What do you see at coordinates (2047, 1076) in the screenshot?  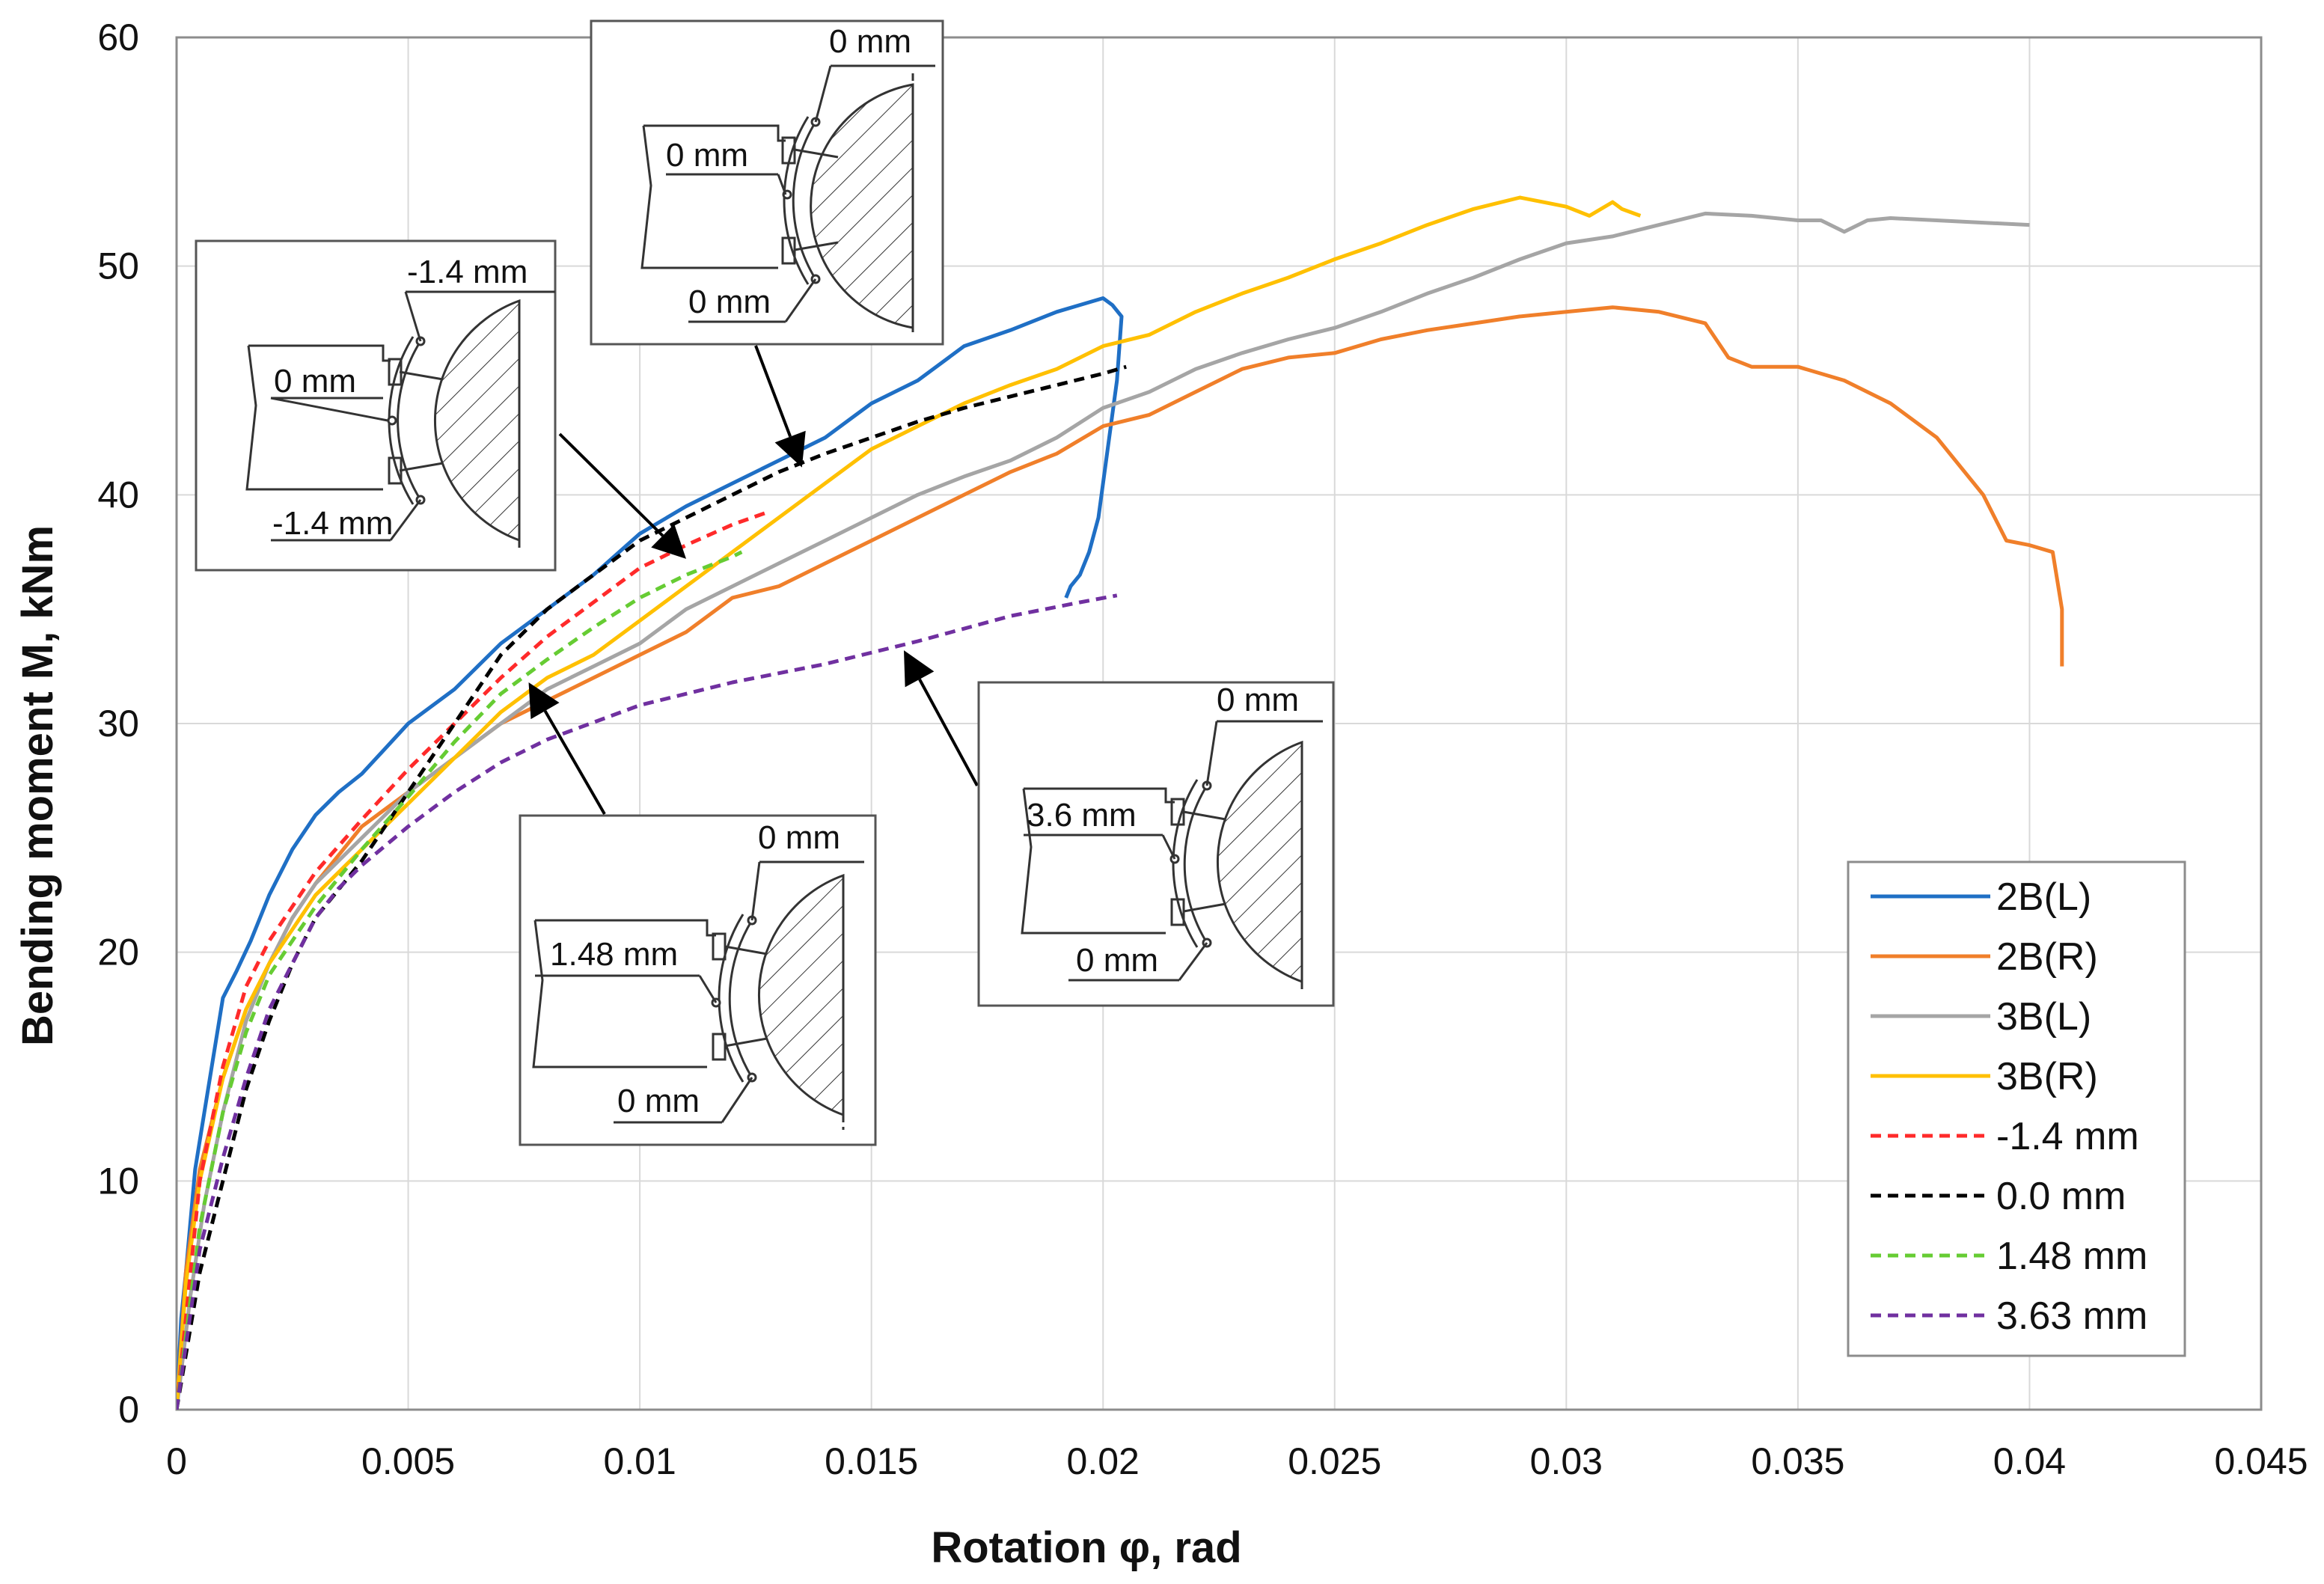 I see `legend-label: 3B(R)` at bounding box center [2047, 1076].